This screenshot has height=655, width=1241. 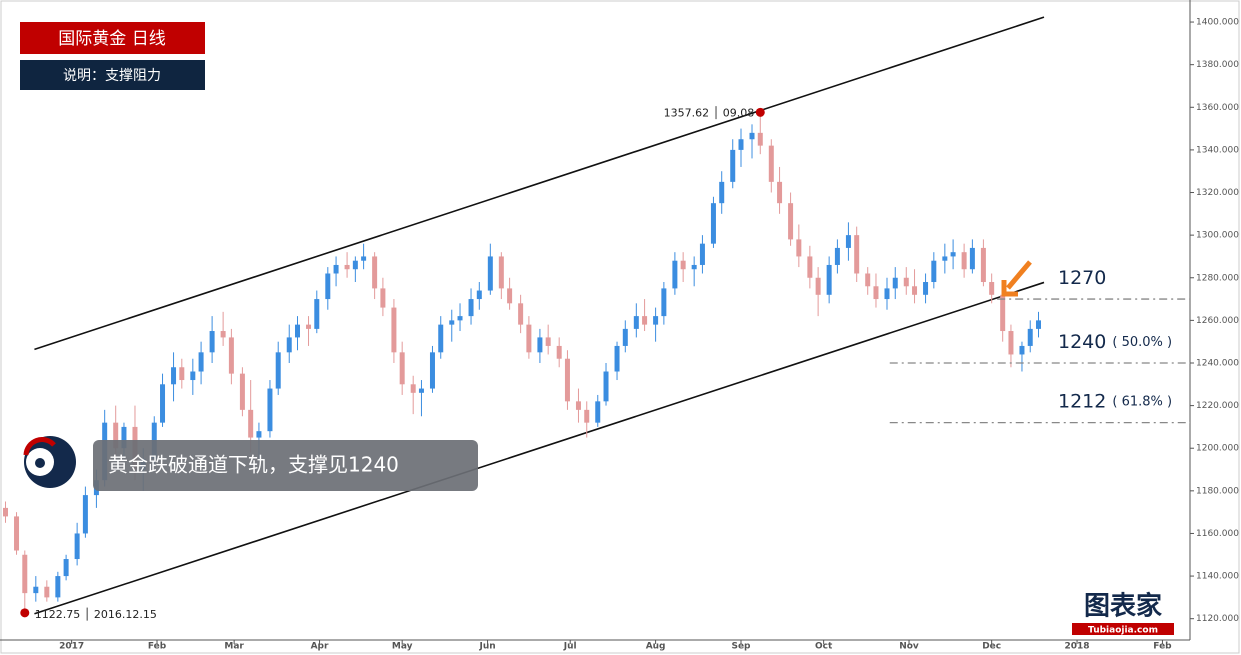 What do you see at coordinates (709, 112) in the screenshot?
I see `point-label: 1357.62 │ 09.08` at bounding box center [709, 112].